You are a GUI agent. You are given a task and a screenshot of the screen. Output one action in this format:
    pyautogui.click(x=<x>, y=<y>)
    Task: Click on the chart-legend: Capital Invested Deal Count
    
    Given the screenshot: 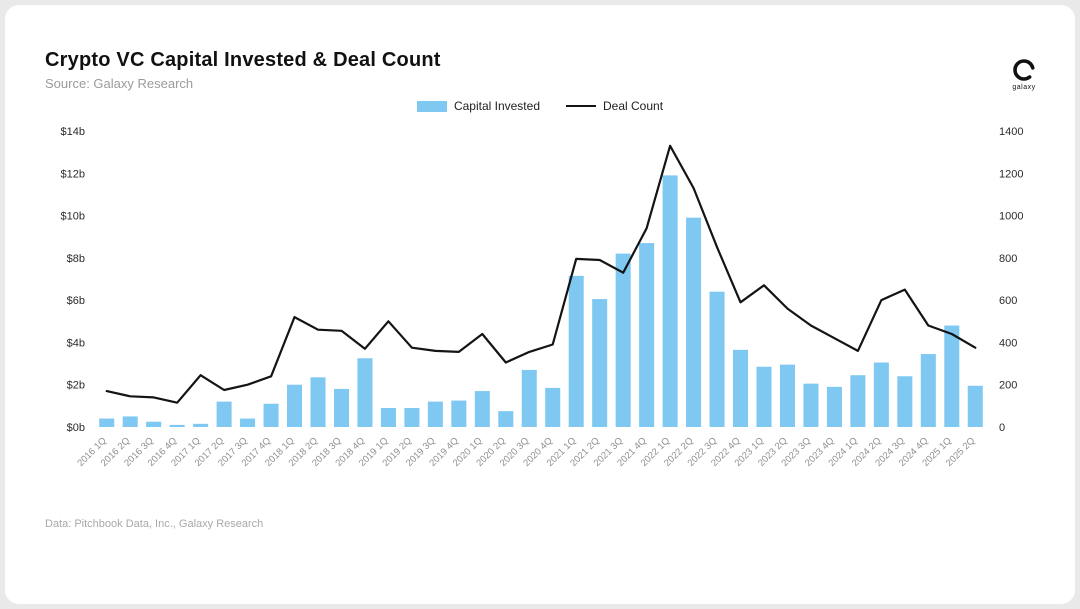 What is the action you would take?
    pyautogui.click(x=540, y=106)
    